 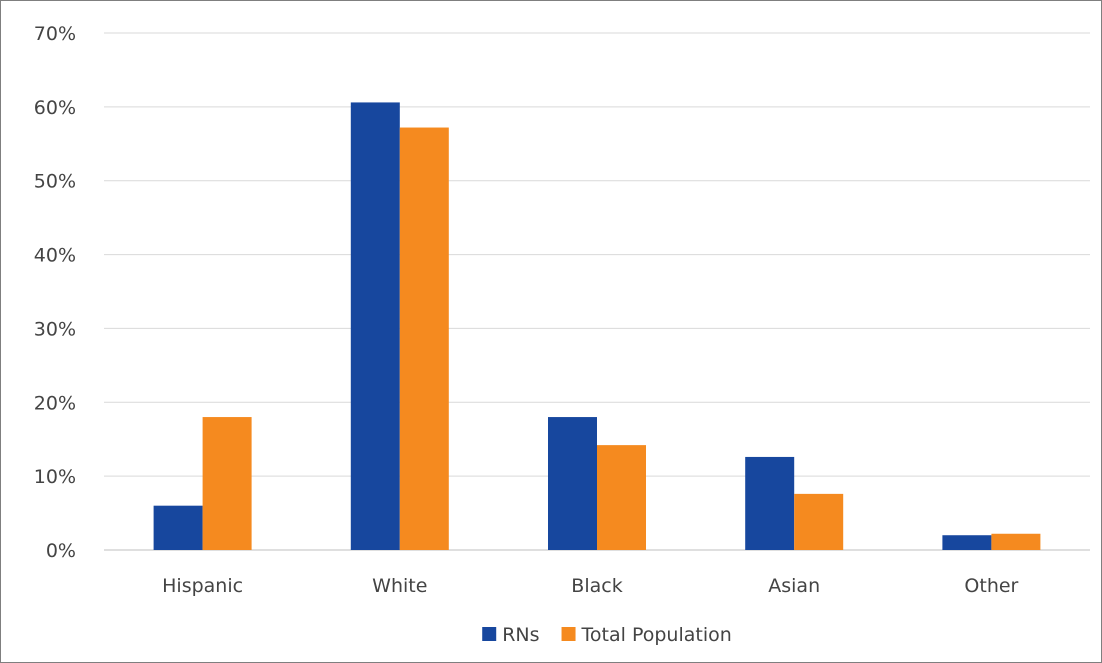 I want to click on y-axis-tick-labels: 0% 10% 20% 30% 40% 50% 60% 70%, so click(x=55, y=292).